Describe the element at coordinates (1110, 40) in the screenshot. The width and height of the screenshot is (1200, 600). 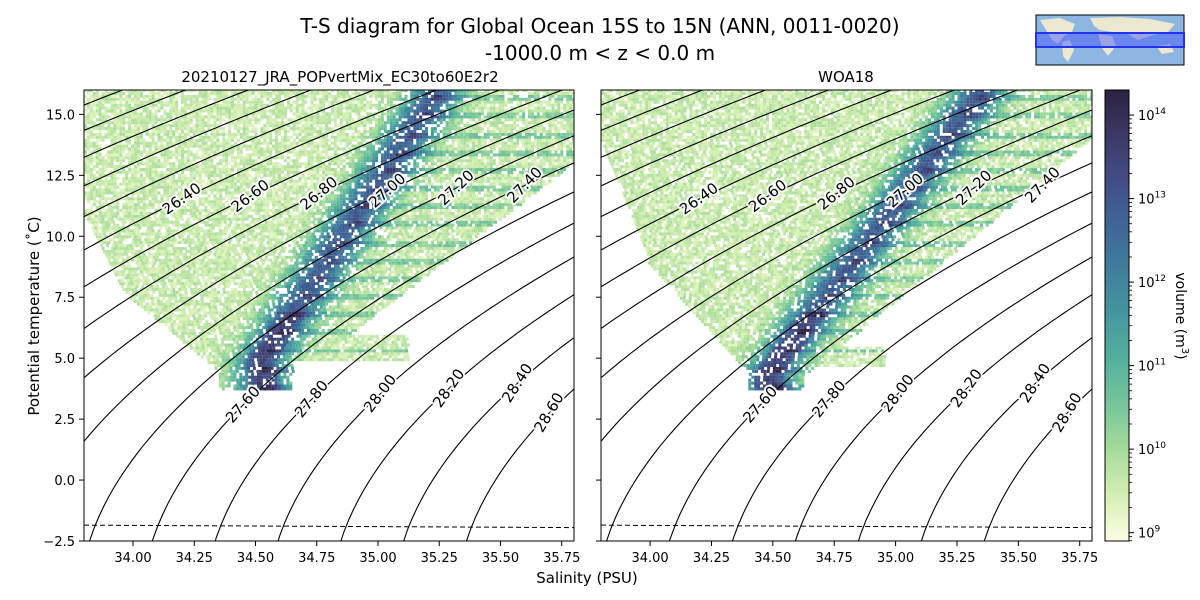
I see `region-map-inset` at that location.